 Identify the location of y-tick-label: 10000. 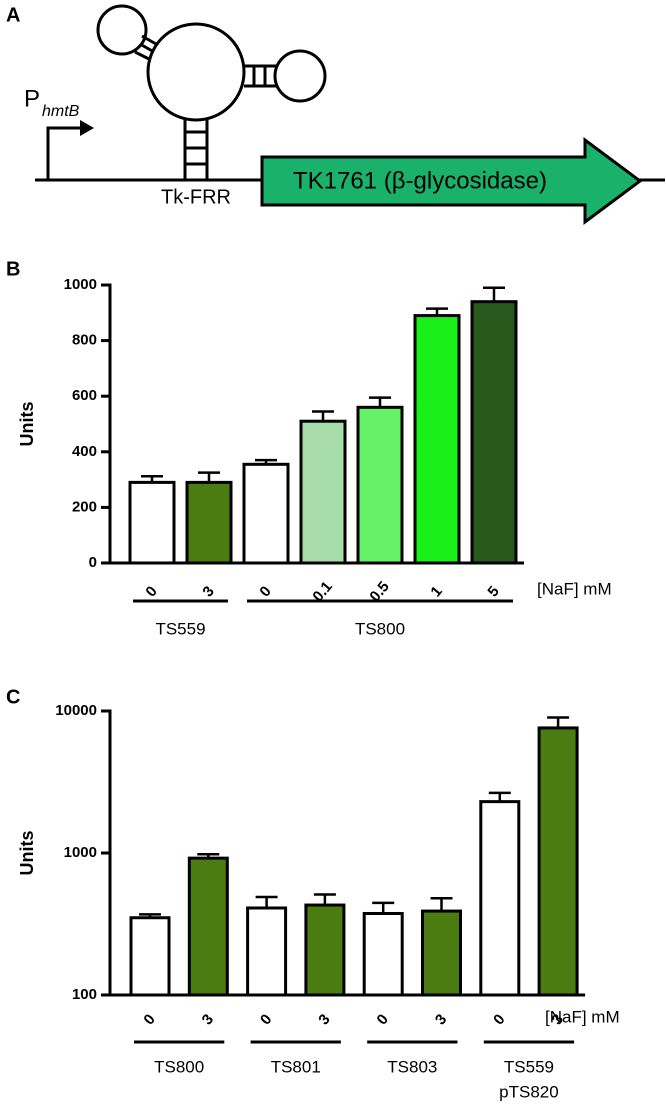
(76, 710).